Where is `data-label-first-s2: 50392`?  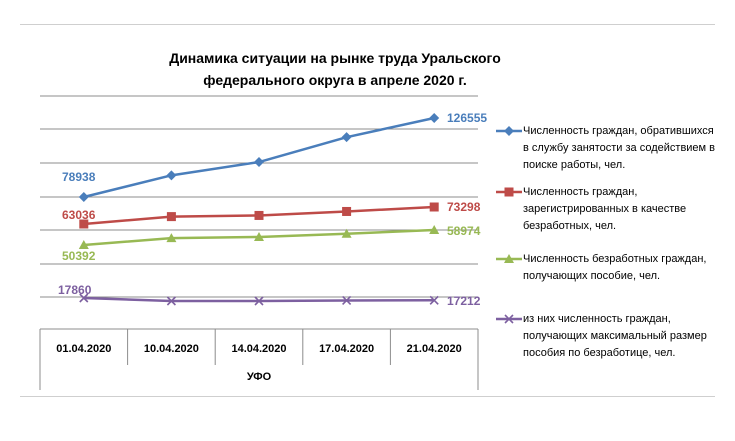 data-label-first-s2: 50392 is located at coordinates (79, 256).